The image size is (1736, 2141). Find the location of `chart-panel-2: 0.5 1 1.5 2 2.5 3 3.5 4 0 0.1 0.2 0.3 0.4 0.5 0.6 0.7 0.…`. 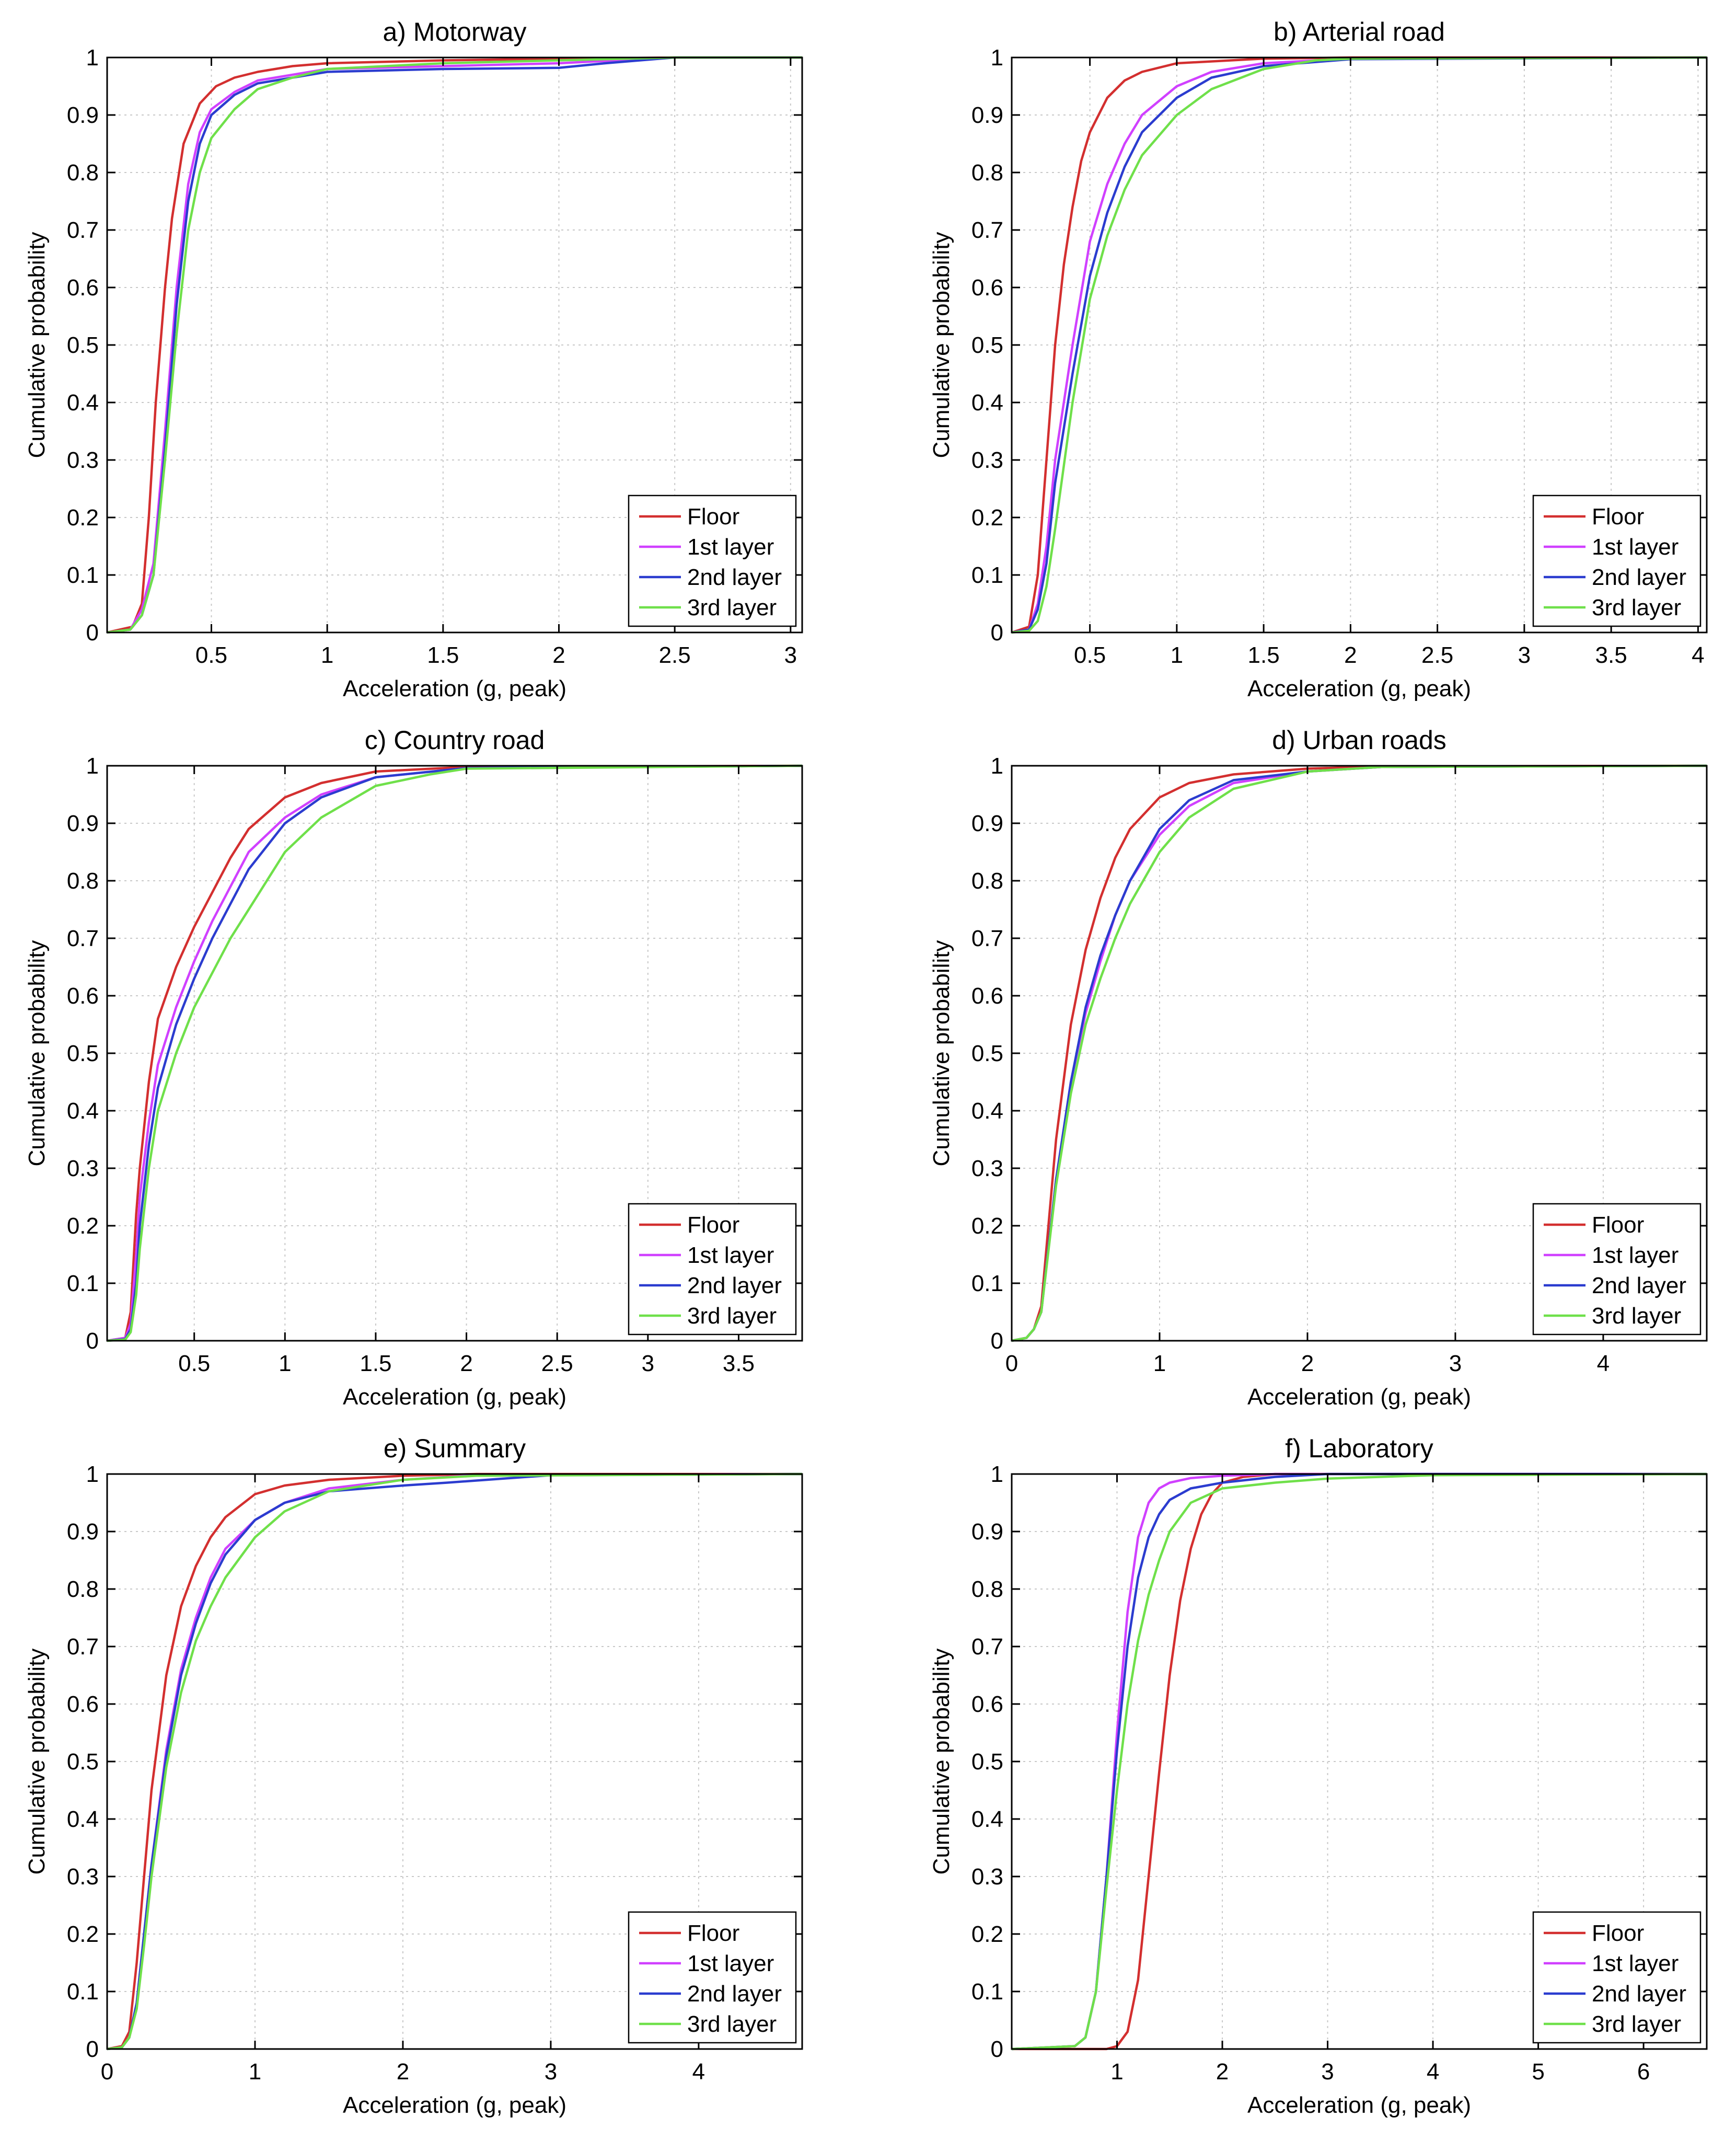

chart-panel-2: 0.5 1 1.5 2 2.5 3 3.5 4 0 0.1 0.2 0.3 0.4 0.5 0.6 0.7 0.… is located at coordinates (1318, 359).